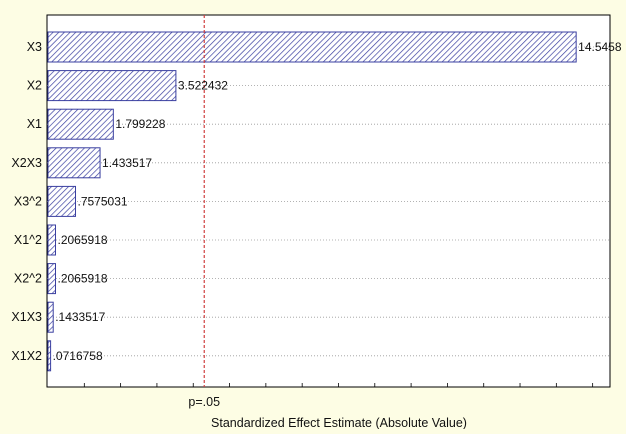  I want to click on reference-line-group: p=.05, so click(204, 212).